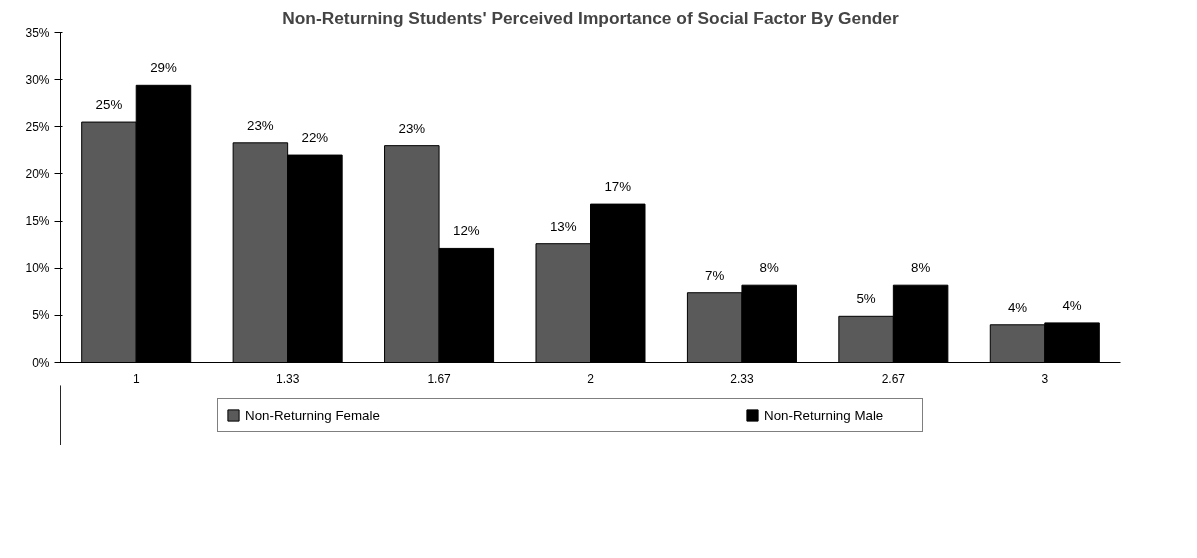  I want to click on chart-title: Non-Returning Students' Perceived Importance of Social Factor By Gender, so click(590, 17).